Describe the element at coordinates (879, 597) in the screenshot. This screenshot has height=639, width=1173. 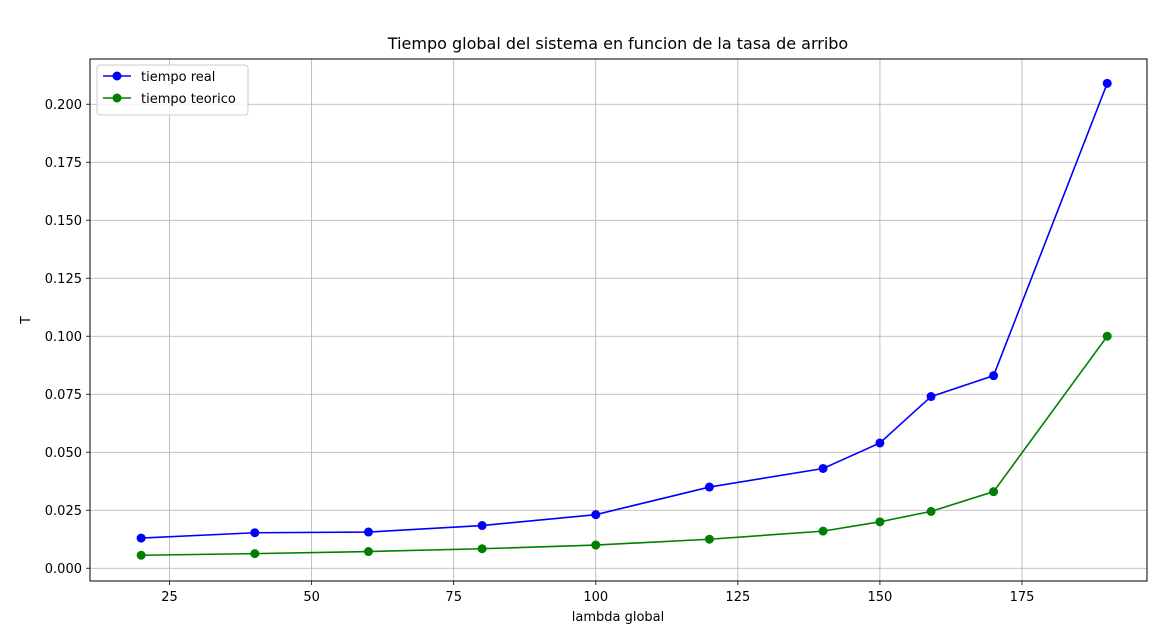
I see `x-tick-label: 150` at that location.